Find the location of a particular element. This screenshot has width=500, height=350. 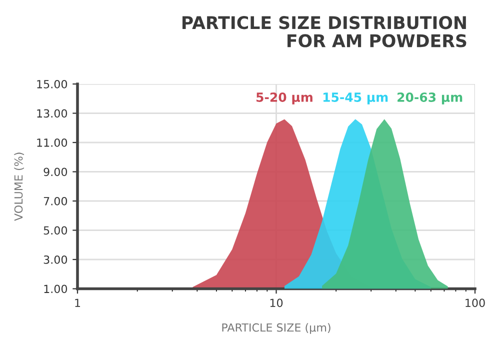

y-tick-label: 1.00 is located at coordinates (56, 289).